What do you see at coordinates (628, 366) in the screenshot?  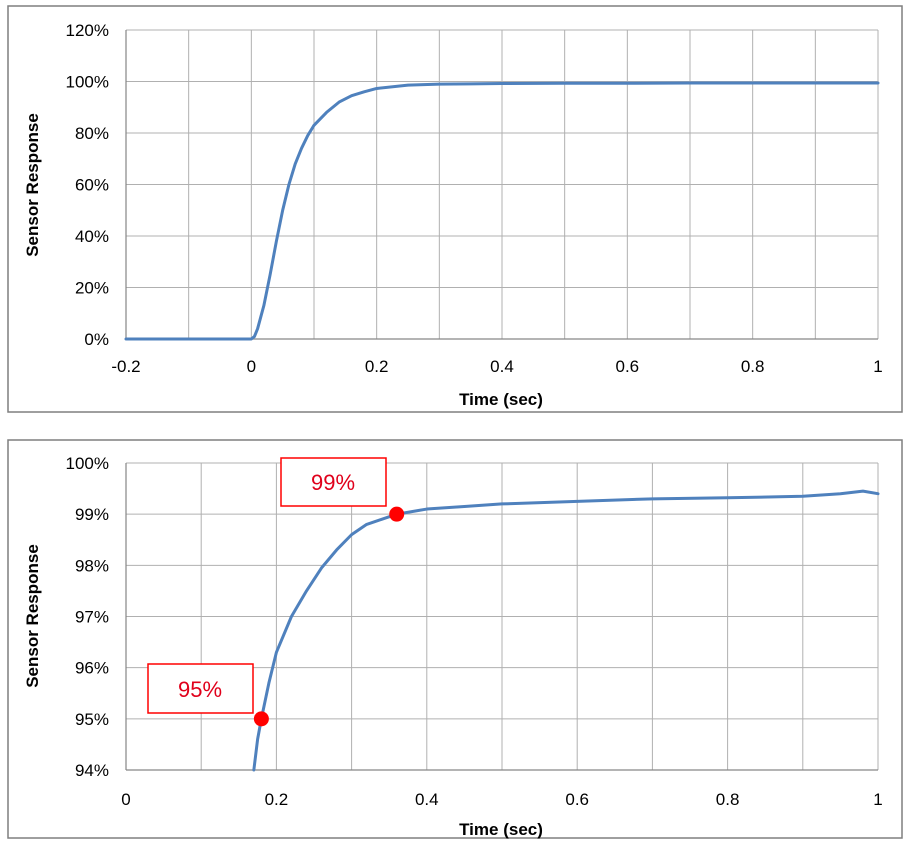 I see `chart1-x-tick-label: 0.6` at bounding box center [628, 366].